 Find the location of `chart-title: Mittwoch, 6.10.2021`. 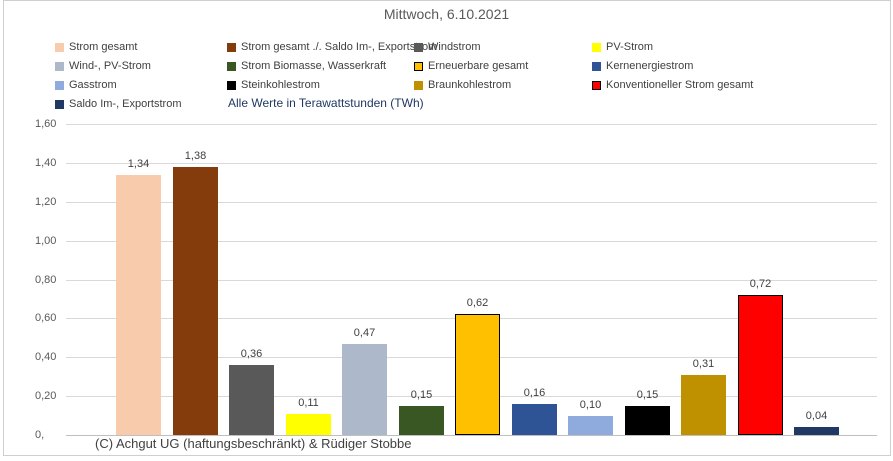

chart-title: Mittwoch, 6.10.2021 is located at coordinates (446, 14).